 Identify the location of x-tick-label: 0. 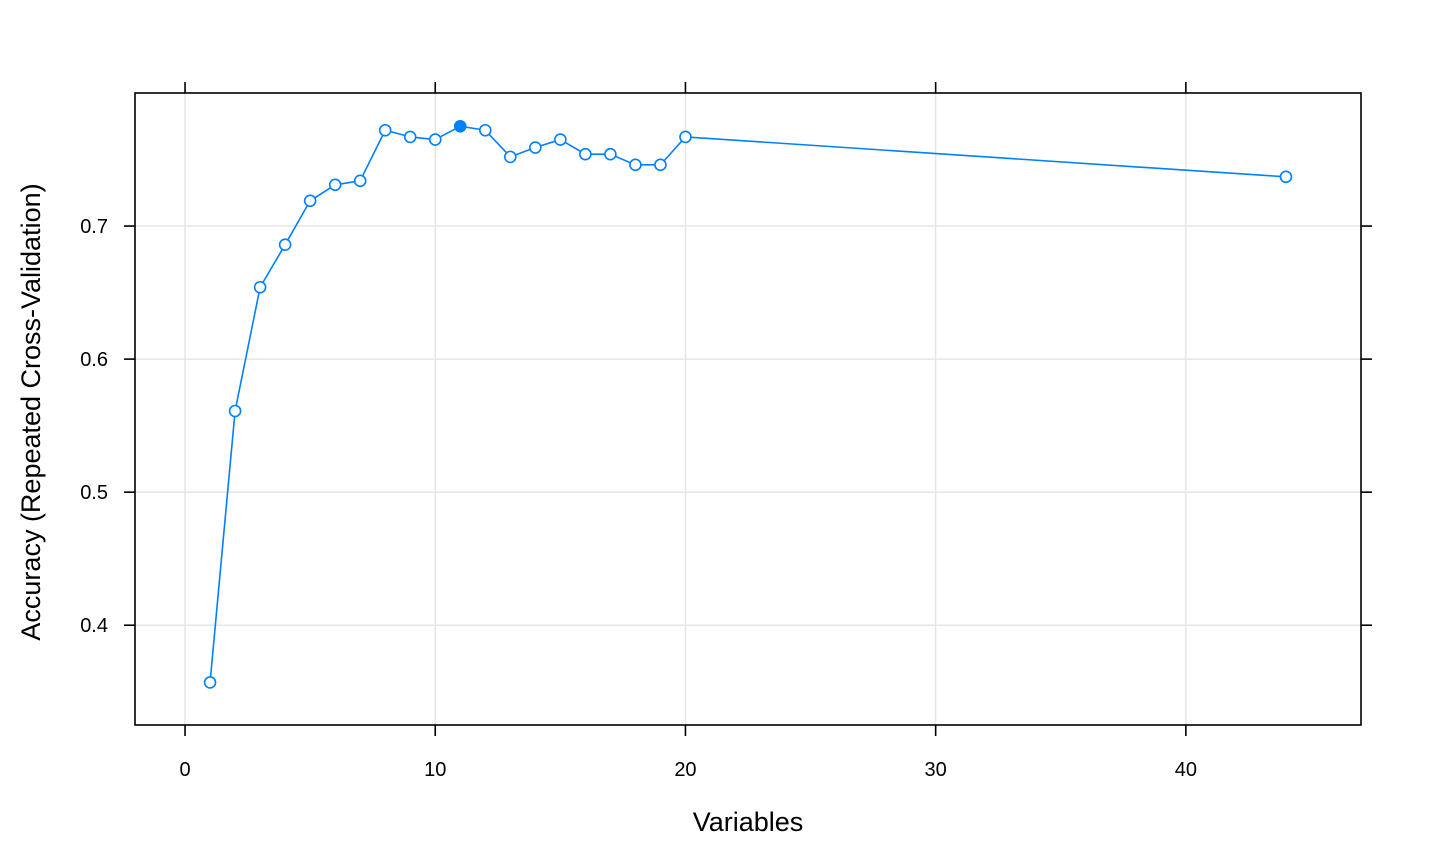
(184, 770).